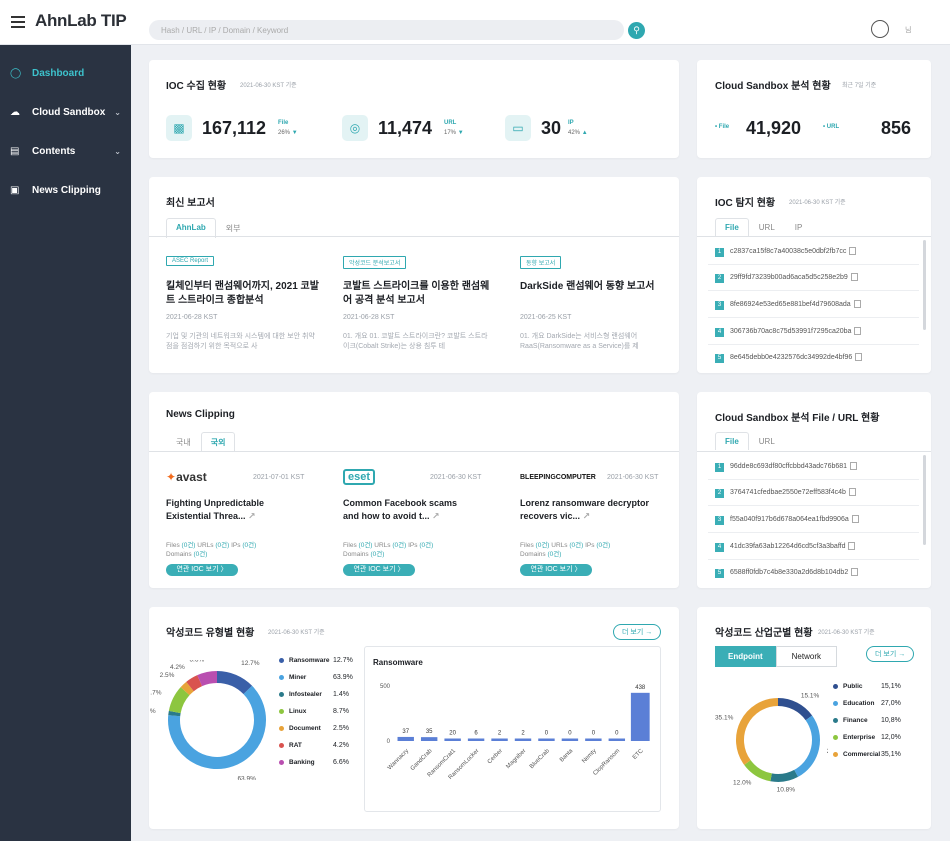 The image size is (950, 841). Describe the element at coordinates (787, 522) in the screenshot. I see `list-item: 3 f55a040f917b6d678a064ea1fbd9906a` at that location.